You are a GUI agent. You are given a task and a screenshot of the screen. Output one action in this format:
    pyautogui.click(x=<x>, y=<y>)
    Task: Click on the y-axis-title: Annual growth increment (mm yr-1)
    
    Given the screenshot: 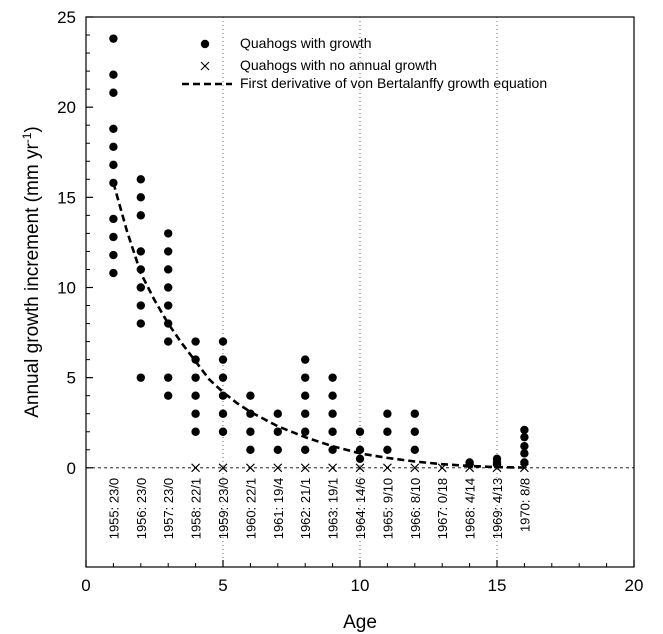 What is the action you would take?
    pyautogui.click(x=31, y=272)
    